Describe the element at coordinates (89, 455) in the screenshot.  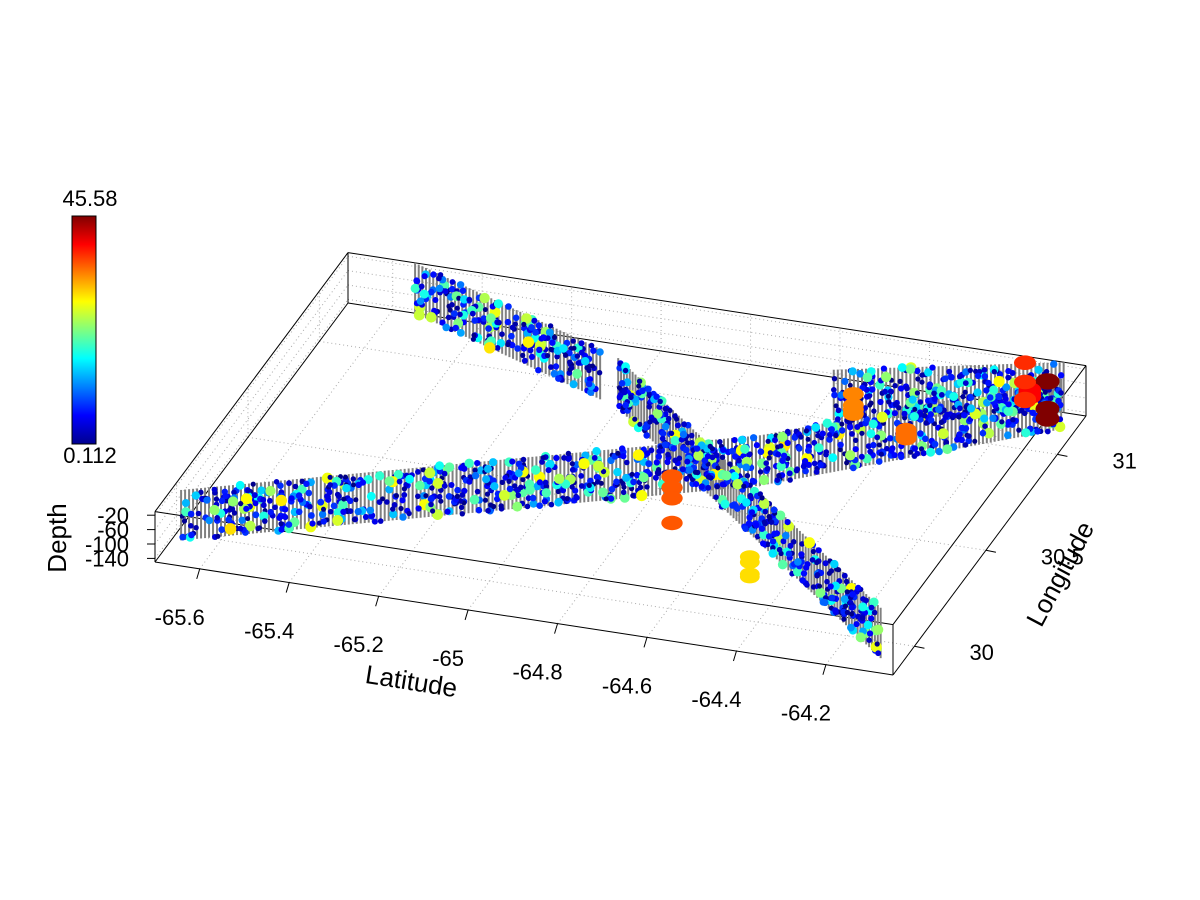
I see `colorbar-min-label: 0.112` at that location.